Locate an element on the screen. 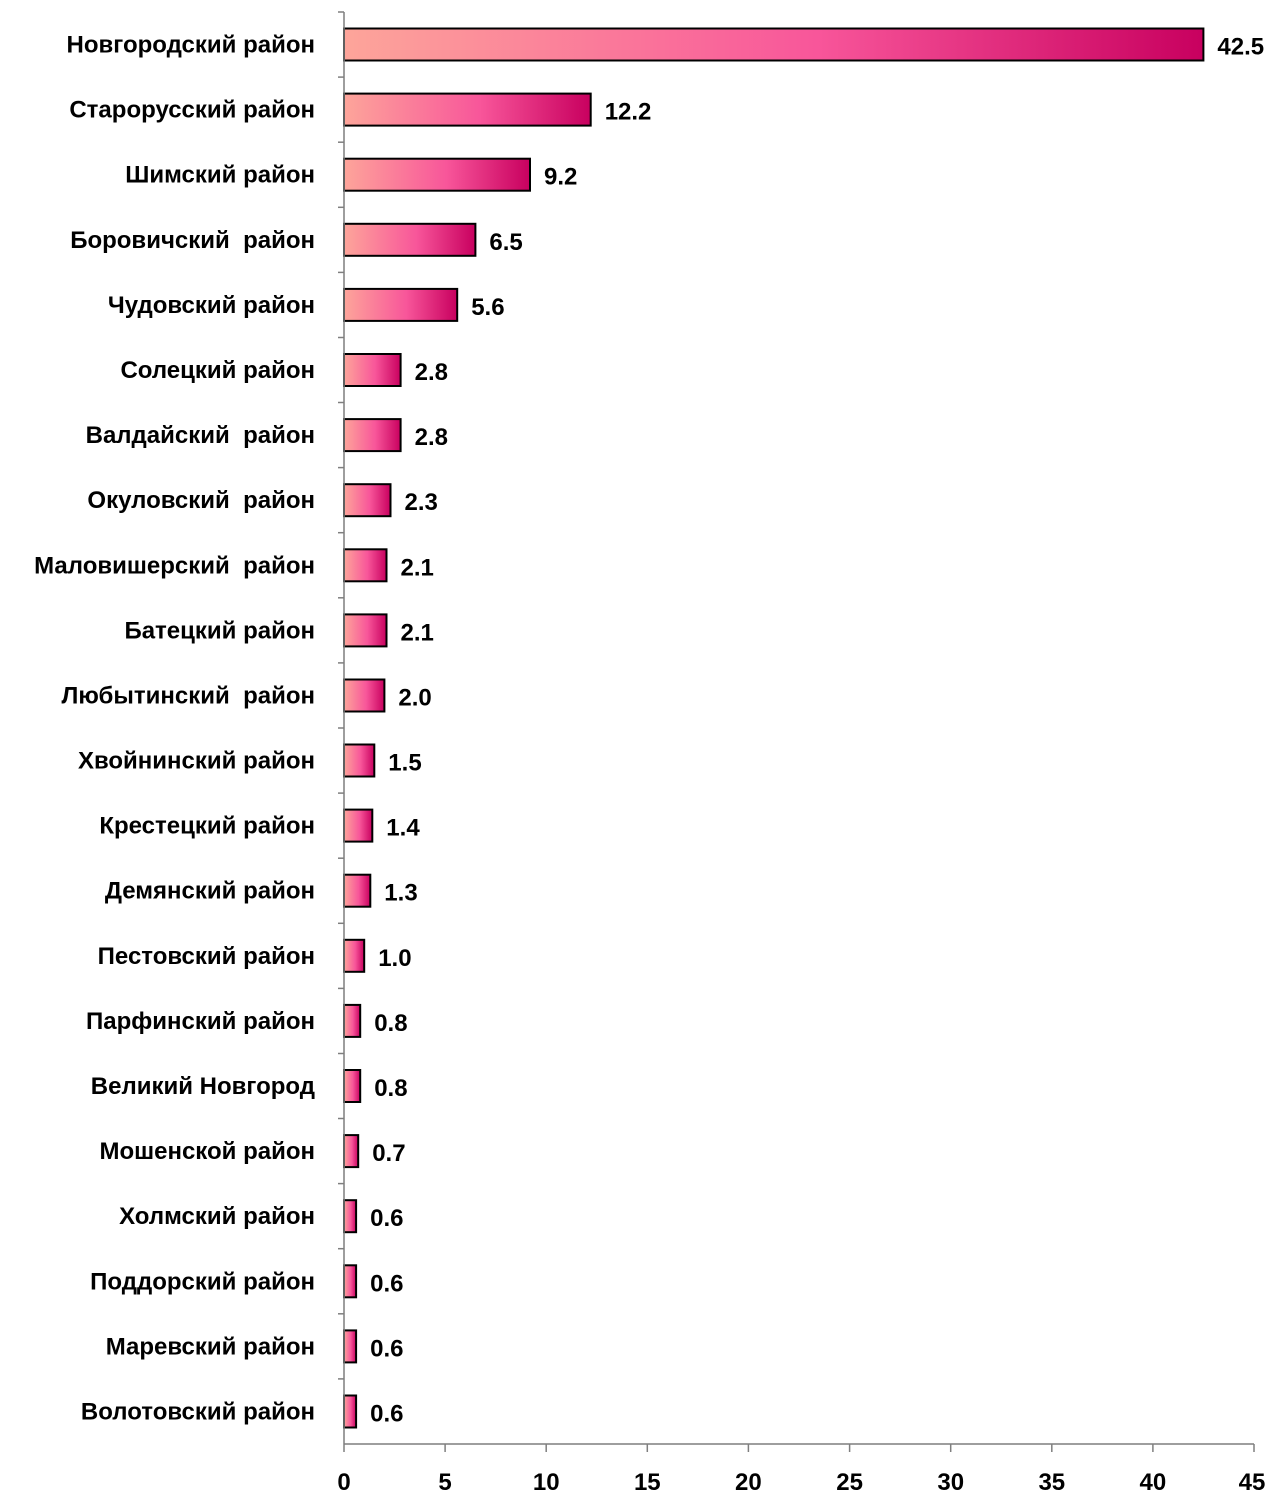 This screenshot has width=1273, height=1494. category-label: Новгородский район is located at coordinates (191, 45).